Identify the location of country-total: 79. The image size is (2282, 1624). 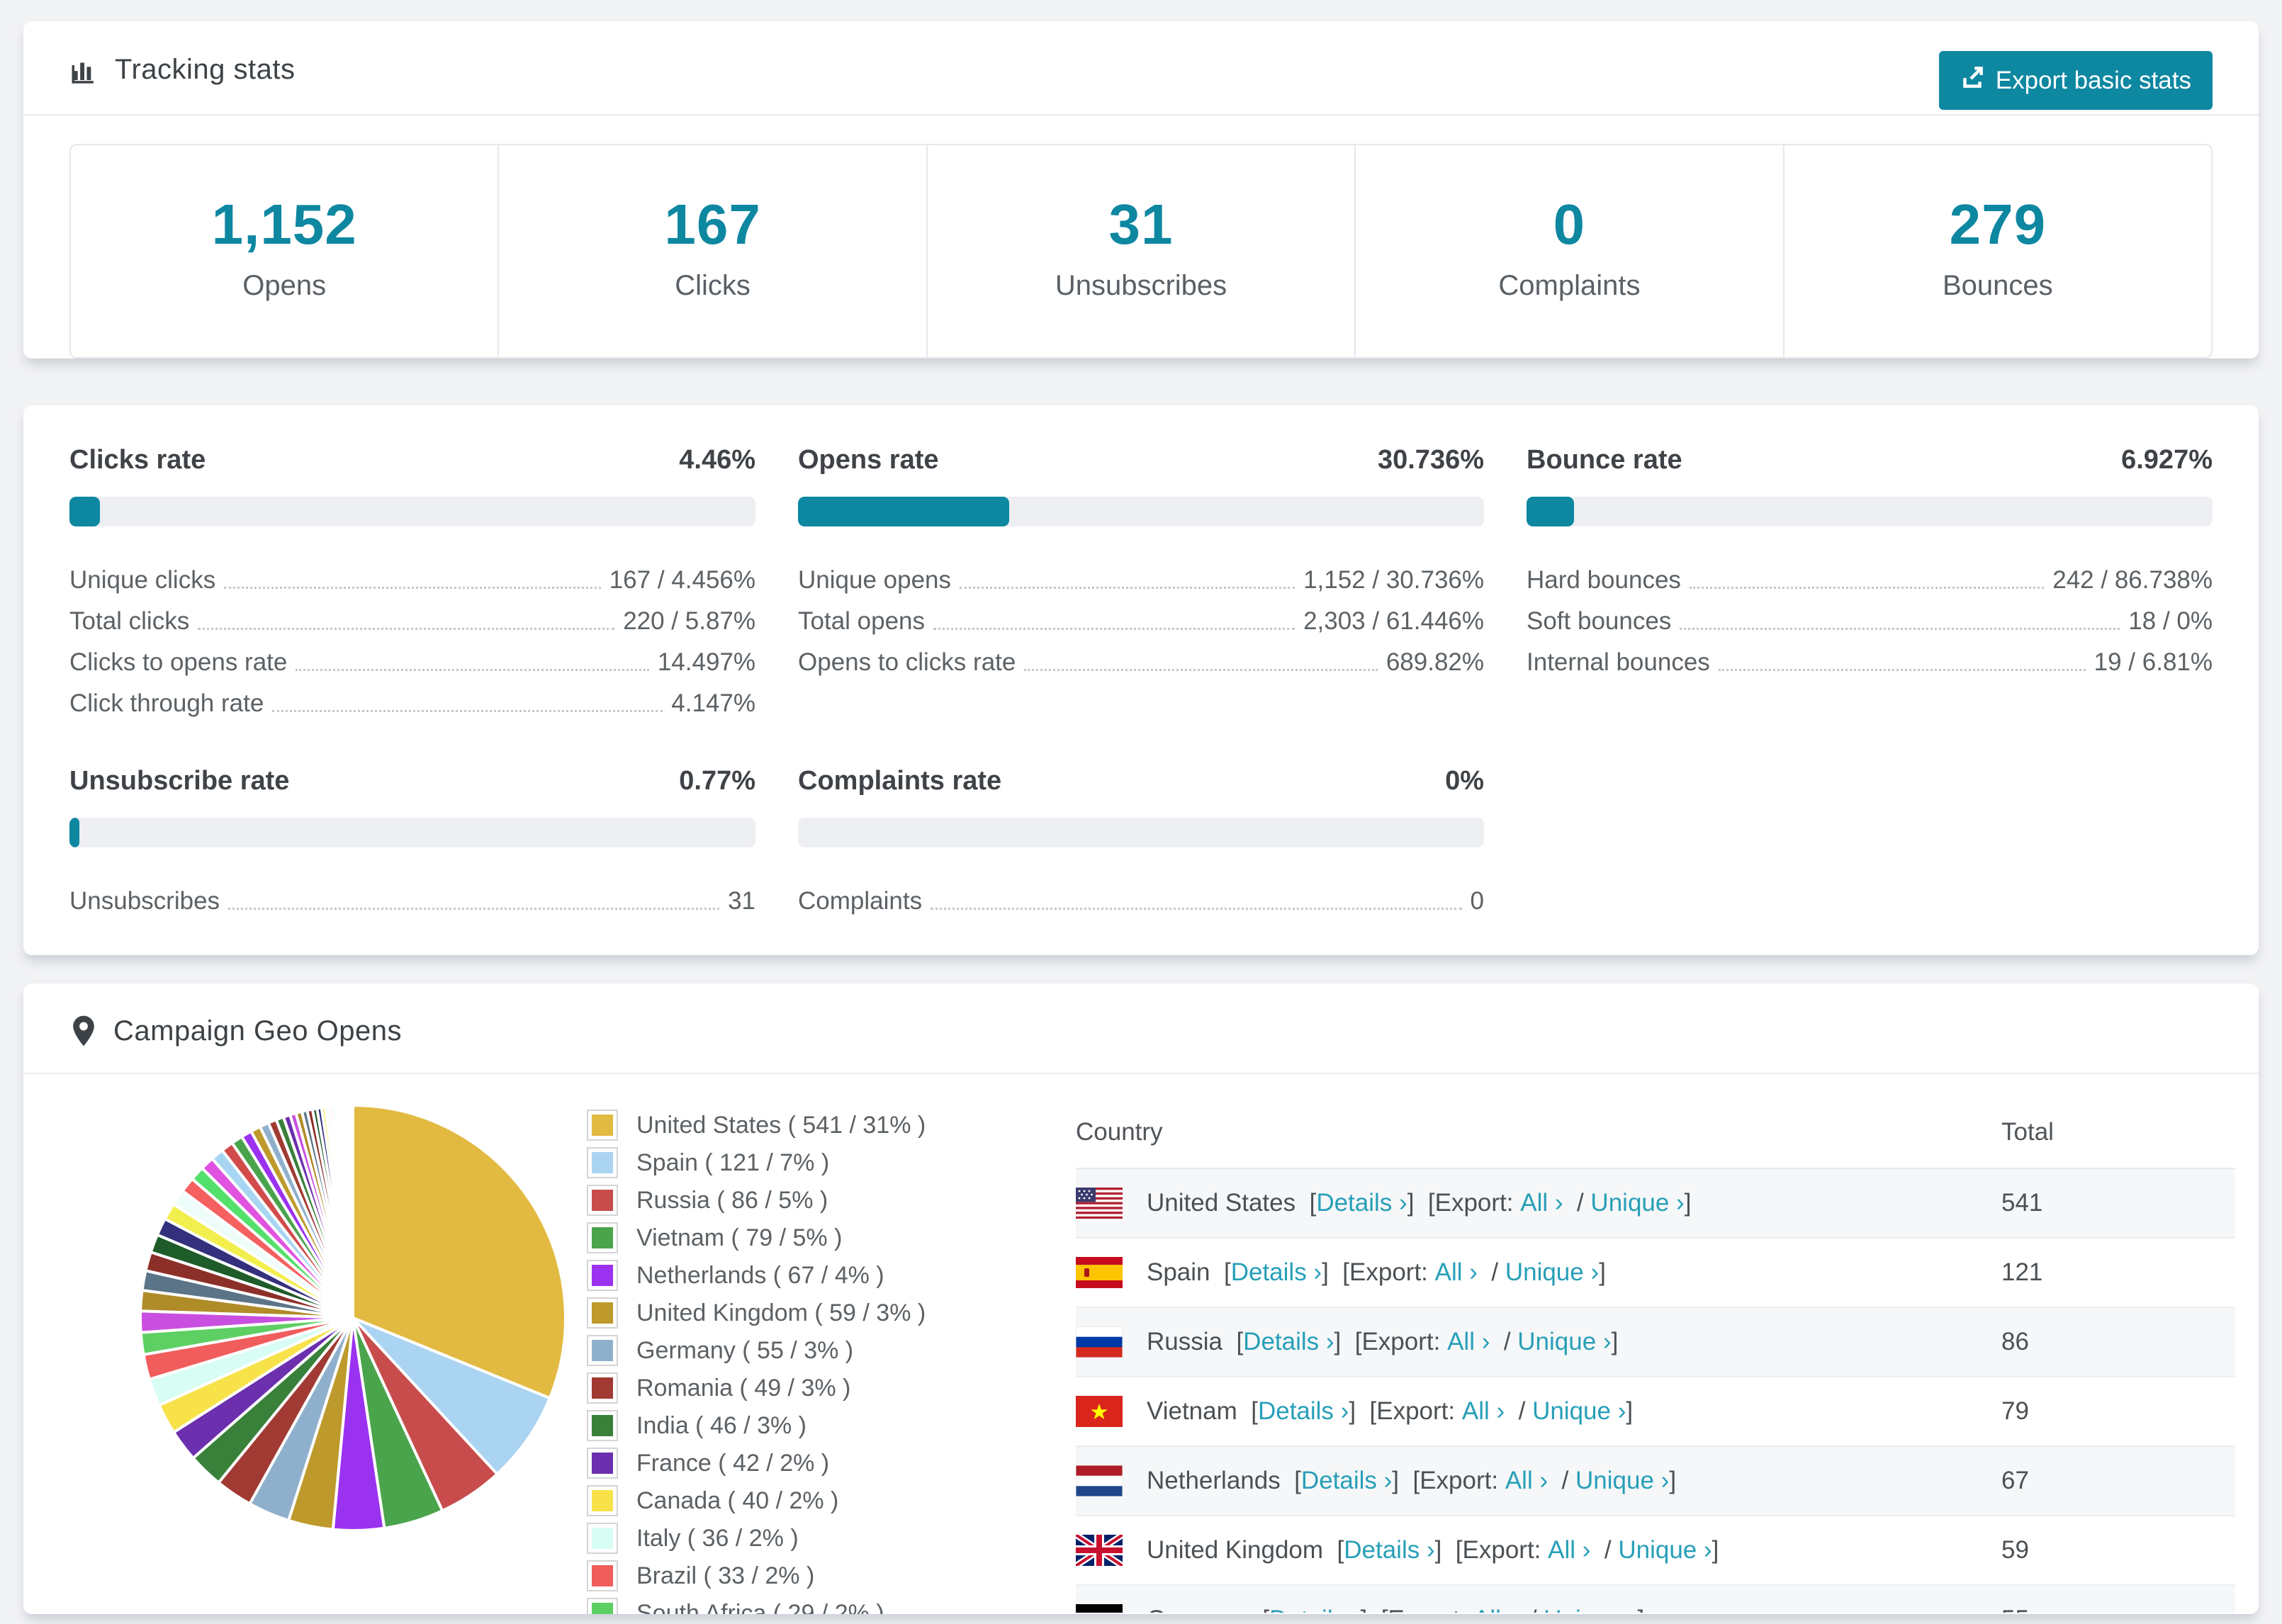
(2118, 1412).